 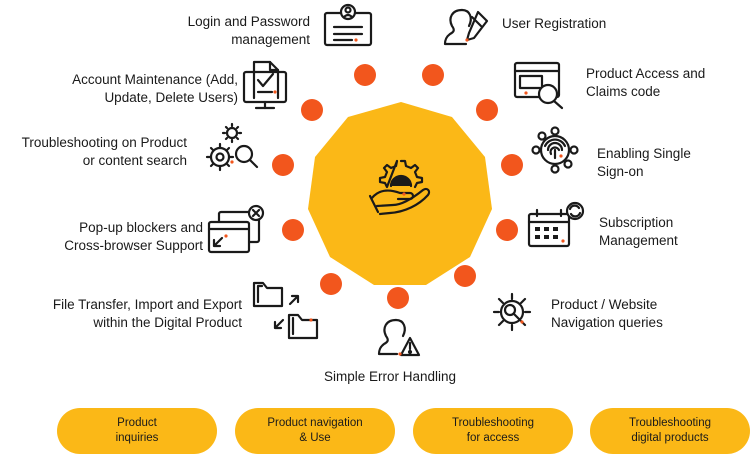 What do you see at coordinates (512, 312) in the screenshot?
I see `gear-search-icon` at bounding box center [512, 312].